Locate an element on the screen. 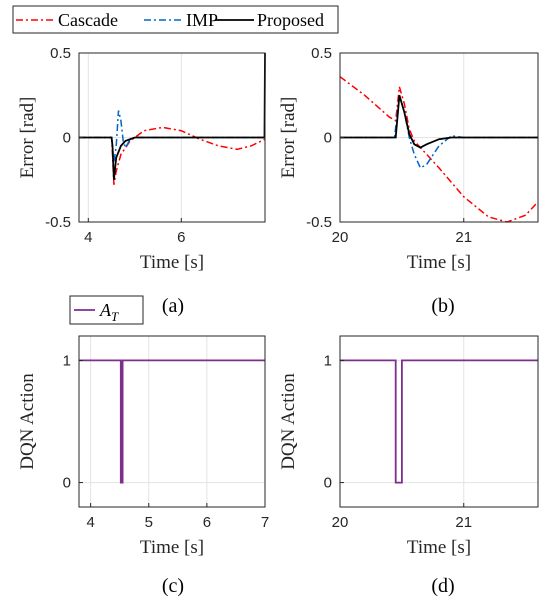 Image resolution: width=550 pixels, height=610 pixels. panel-caption: (a) is located at coordinates (173, 306).